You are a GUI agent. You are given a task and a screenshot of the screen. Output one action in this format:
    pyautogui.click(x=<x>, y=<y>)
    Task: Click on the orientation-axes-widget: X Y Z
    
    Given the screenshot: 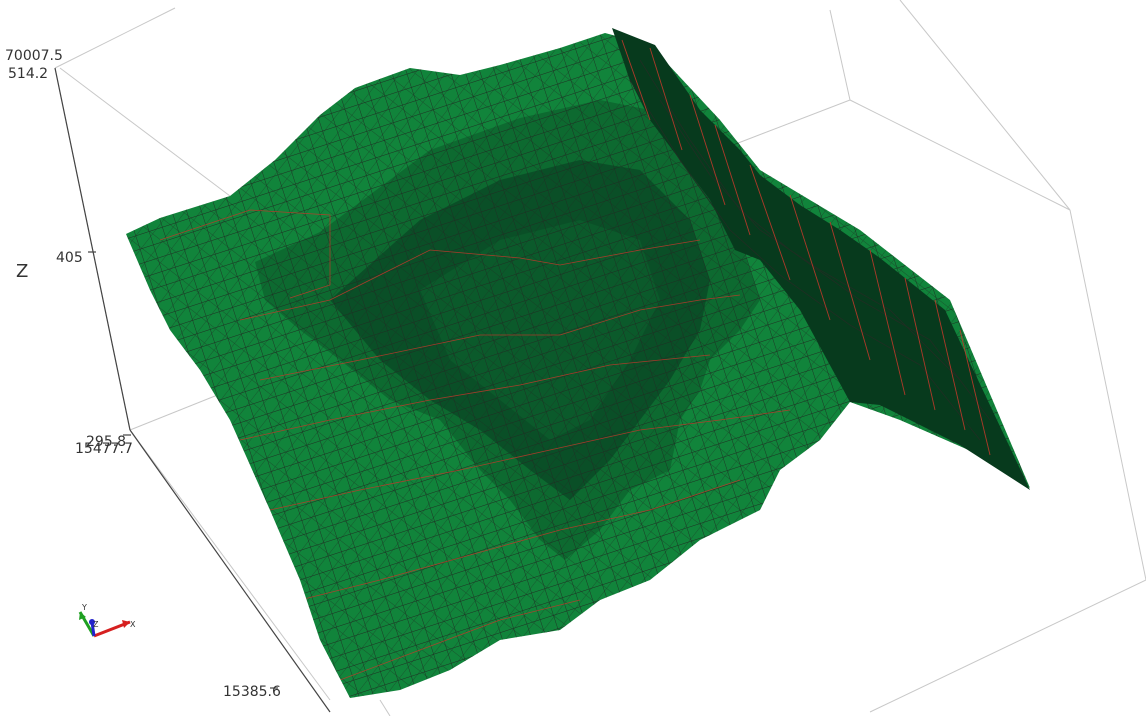 What is the action you would take?
    pyautogui.click(x=107, y=620)
    